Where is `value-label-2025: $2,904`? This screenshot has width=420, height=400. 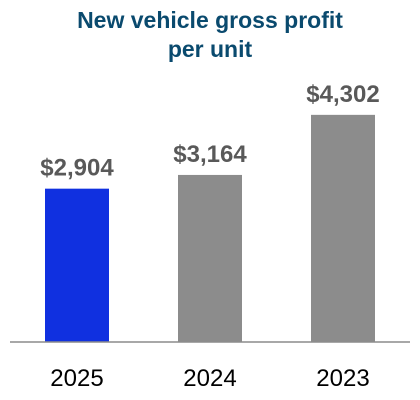 value-label-2025: $2,904 is located at coordinates (77, 168).